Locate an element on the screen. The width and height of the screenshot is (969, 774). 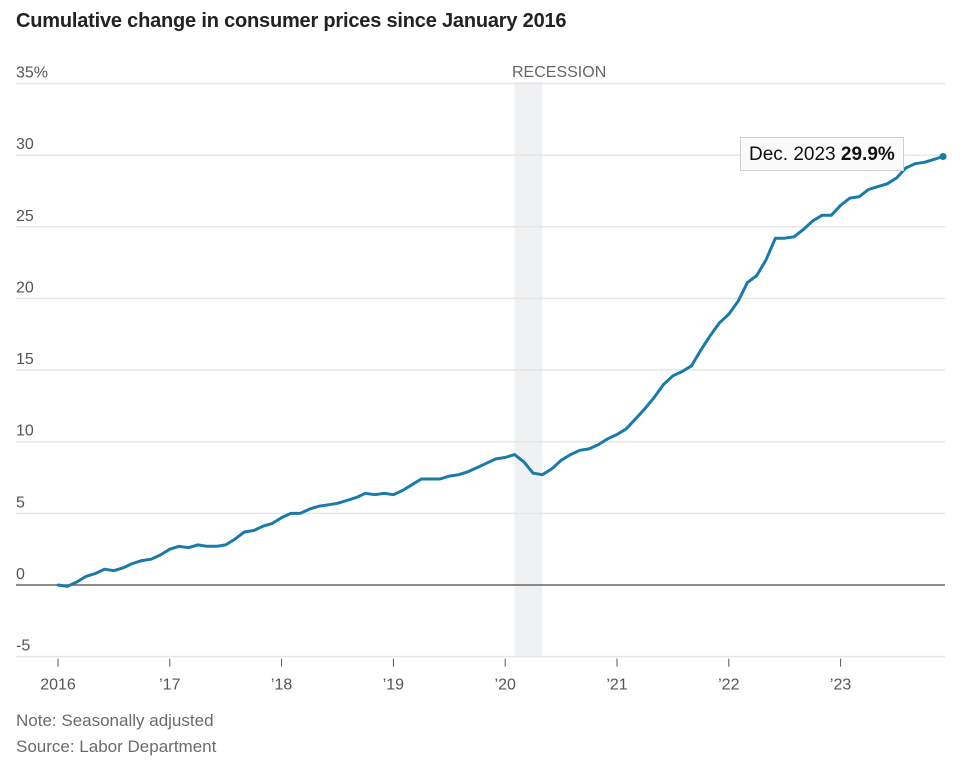
end-value-callout: Dec. 2023 29.9% is located at coordinates (822, 154).